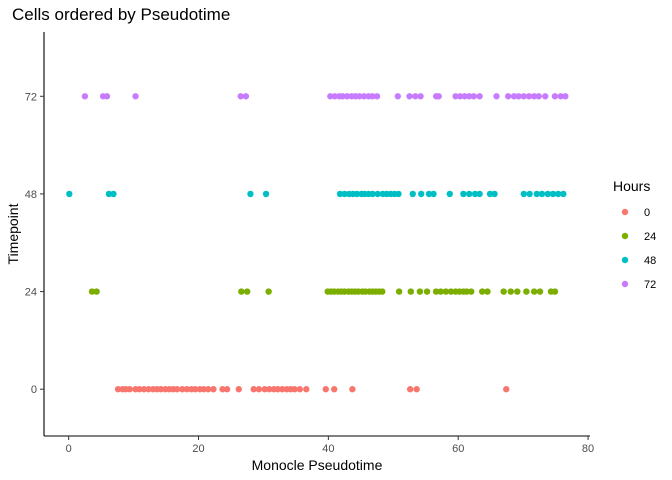 The width and height of the screenshot is (672, 480). I want to click on x-tick-label: 60, so click(458, 449).